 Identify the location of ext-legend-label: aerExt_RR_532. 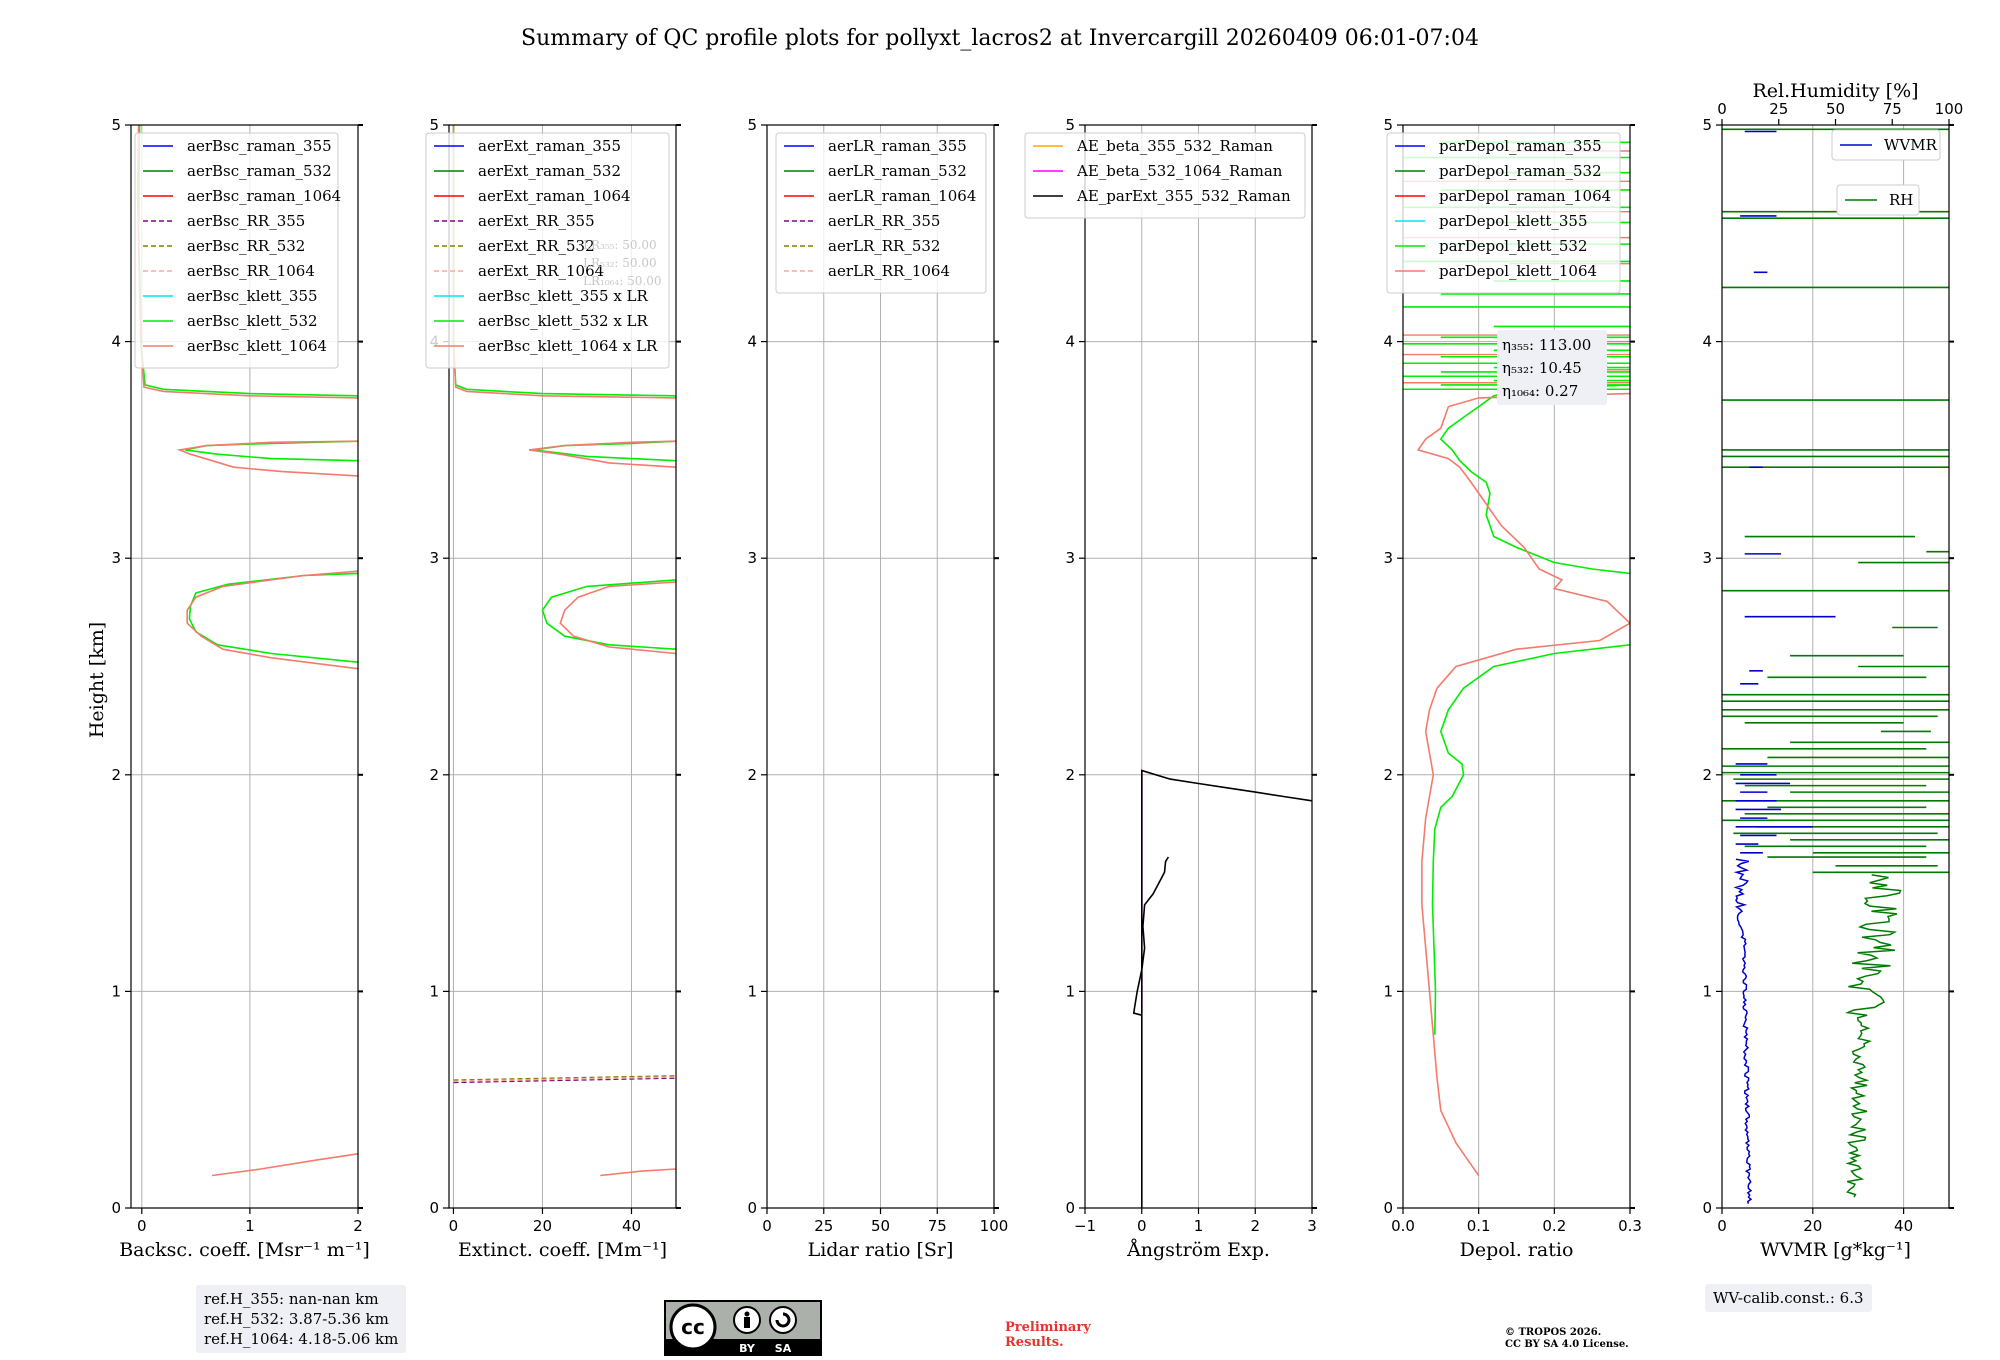
(536, 246).